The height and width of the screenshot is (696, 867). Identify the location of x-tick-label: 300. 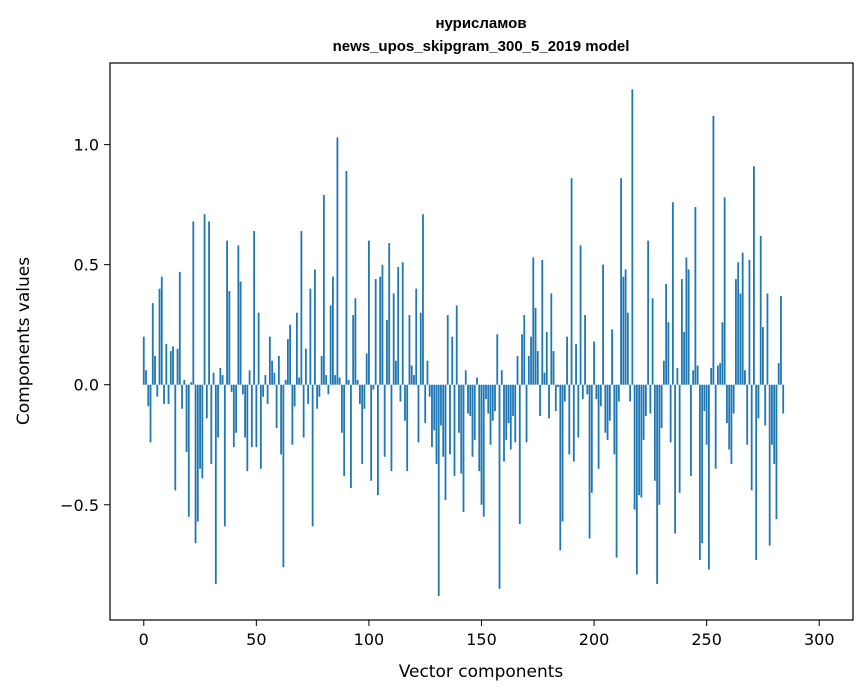
(819, 639).